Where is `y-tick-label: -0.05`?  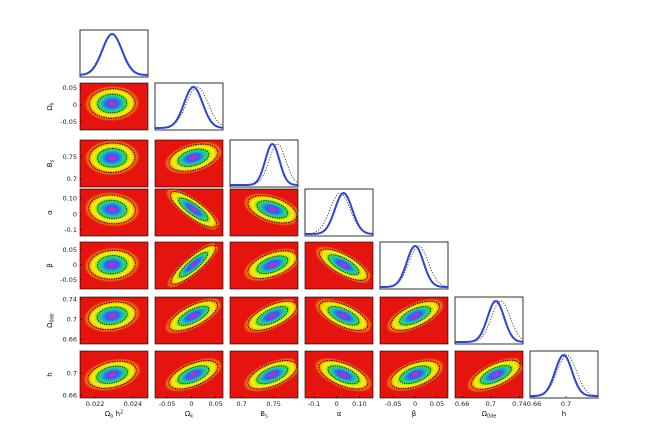
y-tick-label: -0.05 is located at coordinates (68, 280).